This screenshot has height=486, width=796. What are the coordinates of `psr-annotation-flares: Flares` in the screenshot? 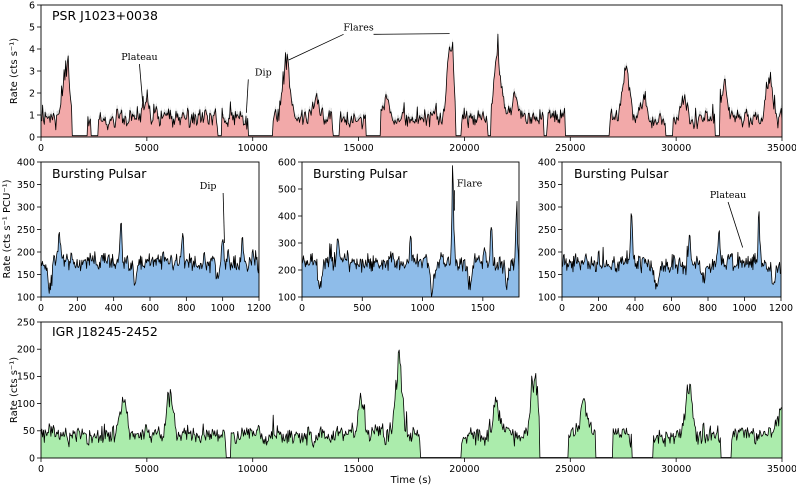 It's located at (358, 27).